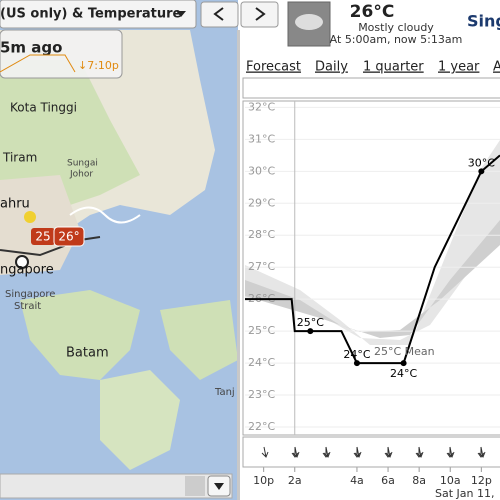  I want to click on x-tick-label: 2a, so click(295, 480).